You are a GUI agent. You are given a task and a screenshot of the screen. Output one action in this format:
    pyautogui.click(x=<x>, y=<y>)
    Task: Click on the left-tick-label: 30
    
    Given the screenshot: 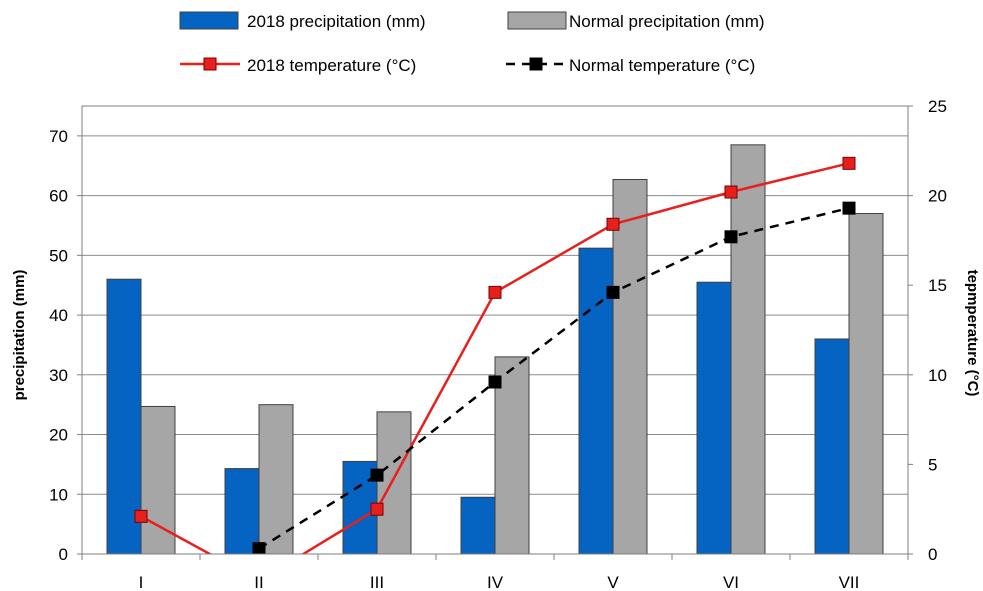 What is the action you would take?
    pyautogui.click(x=58, y=375)
    